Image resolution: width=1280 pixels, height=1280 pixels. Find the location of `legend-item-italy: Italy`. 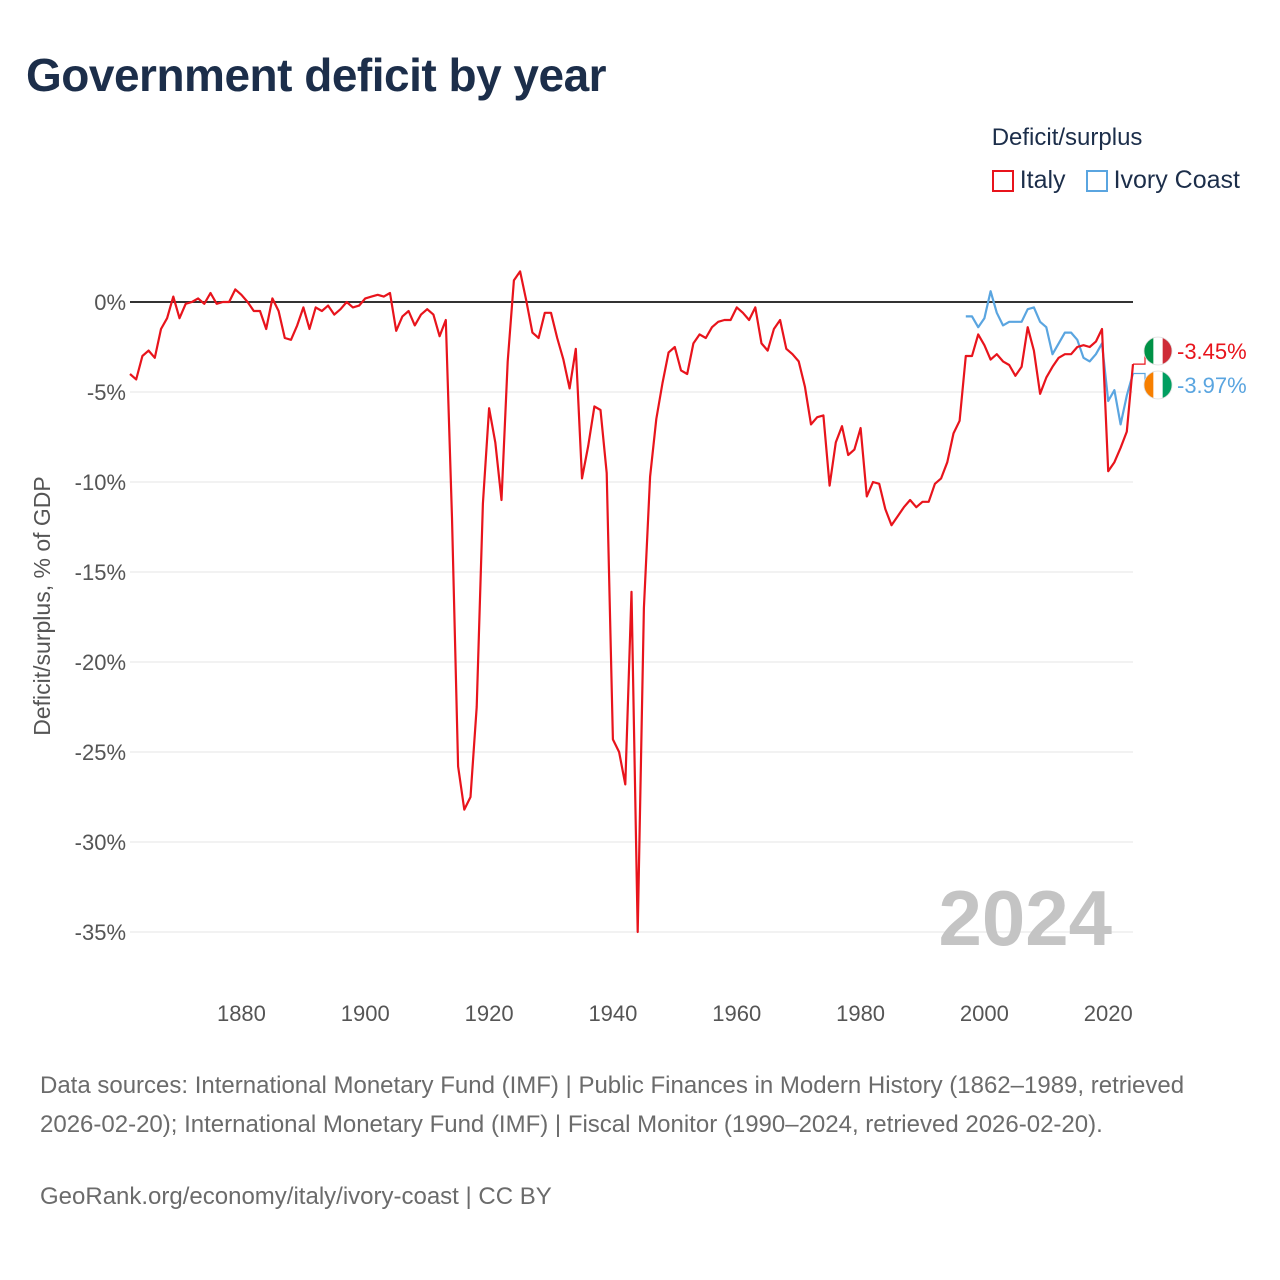

legend-item-italy: Italy is located at coordinates (1028, 180).